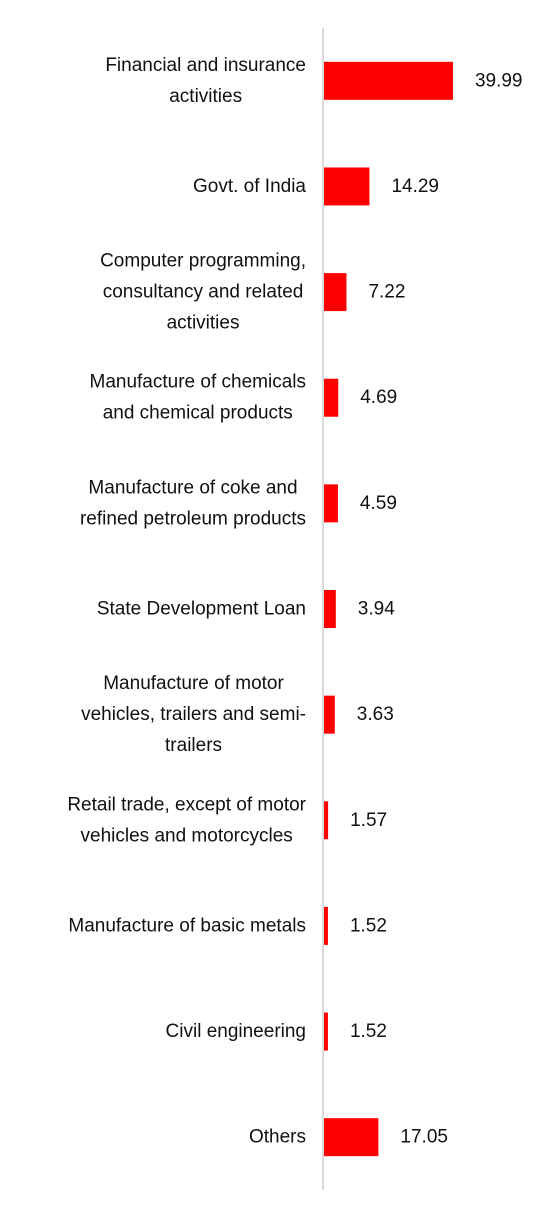 Image resolution: width=557 pixels, height=1212 pixels. I want to click on category-label: Govt. of India, so click(249, 186).